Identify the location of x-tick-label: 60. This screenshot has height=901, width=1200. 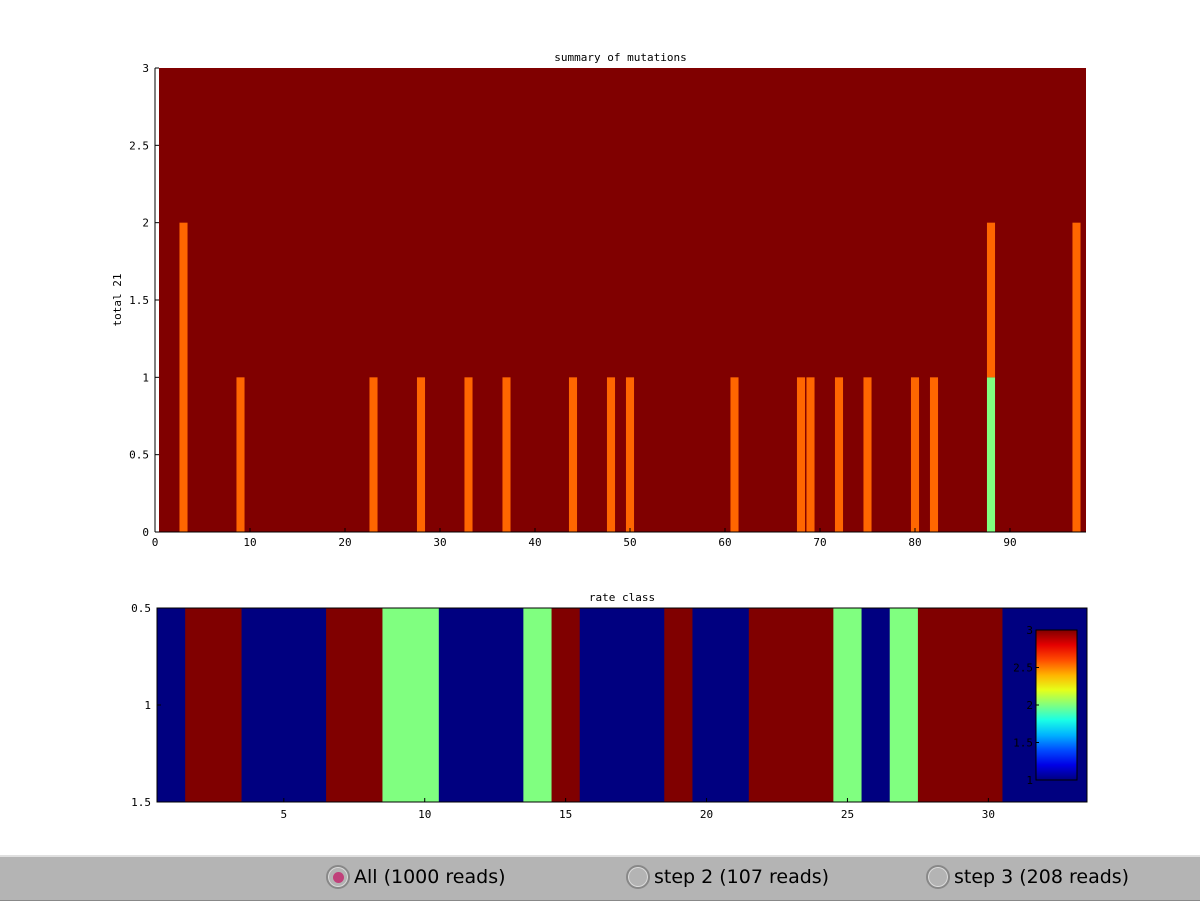
(724, 542).